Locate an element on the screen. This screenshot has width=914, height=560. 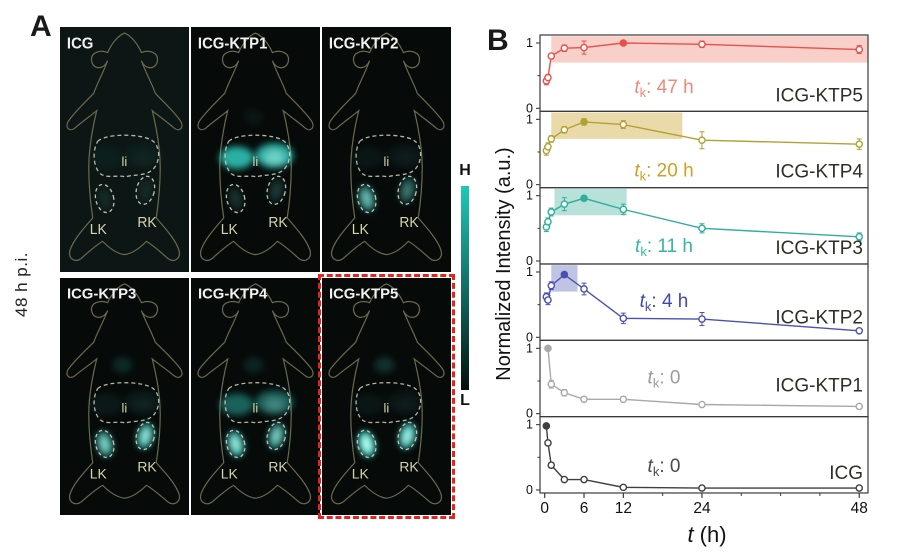
subplot-icg-ktp4: 0 1 tk: 20 h ICG-KTP4 is located at coordinates (697, 151).